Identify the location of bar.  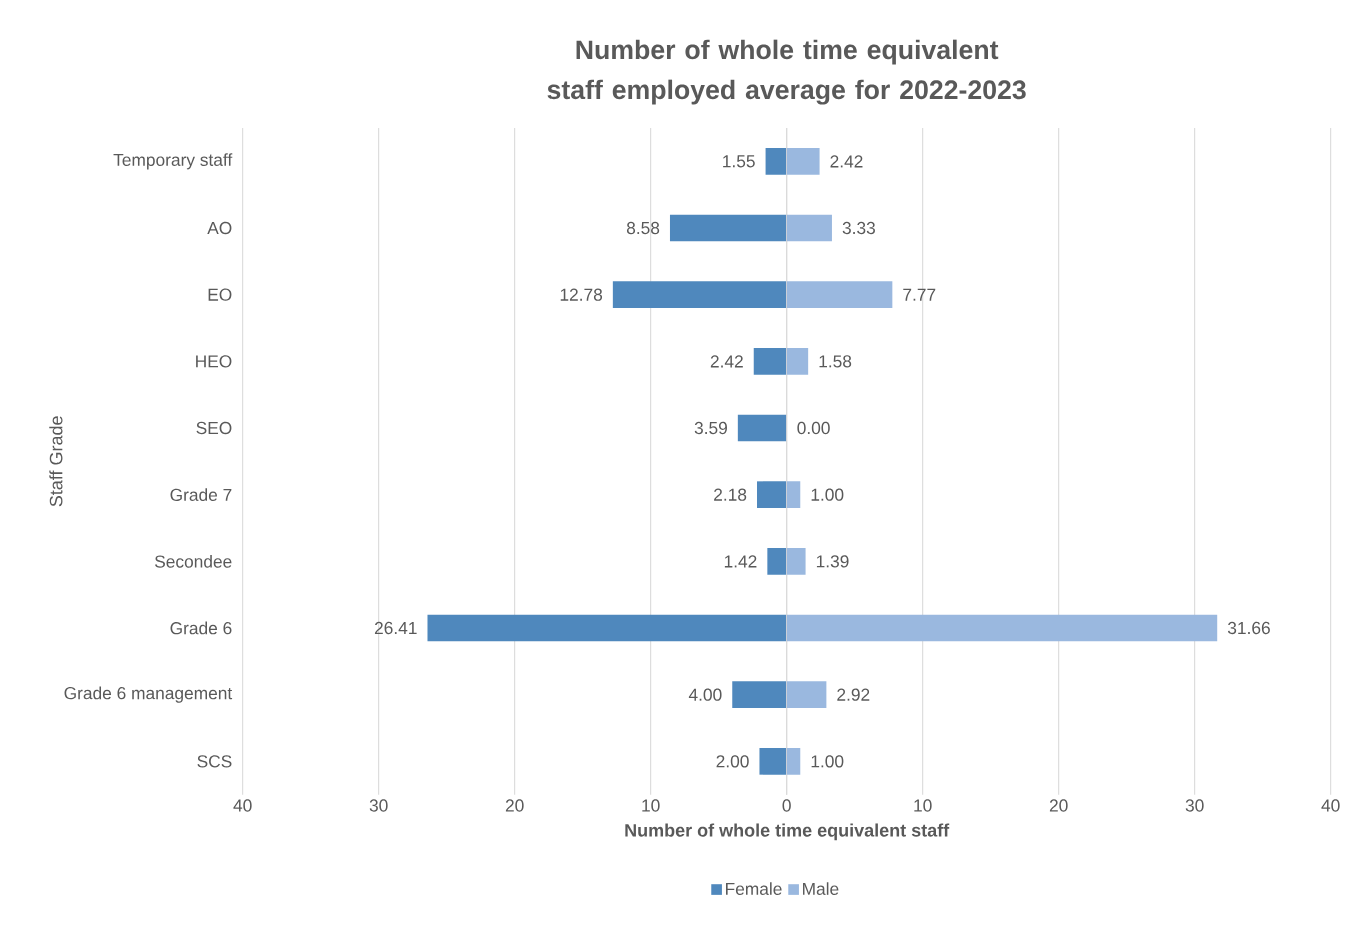
(762, 428).